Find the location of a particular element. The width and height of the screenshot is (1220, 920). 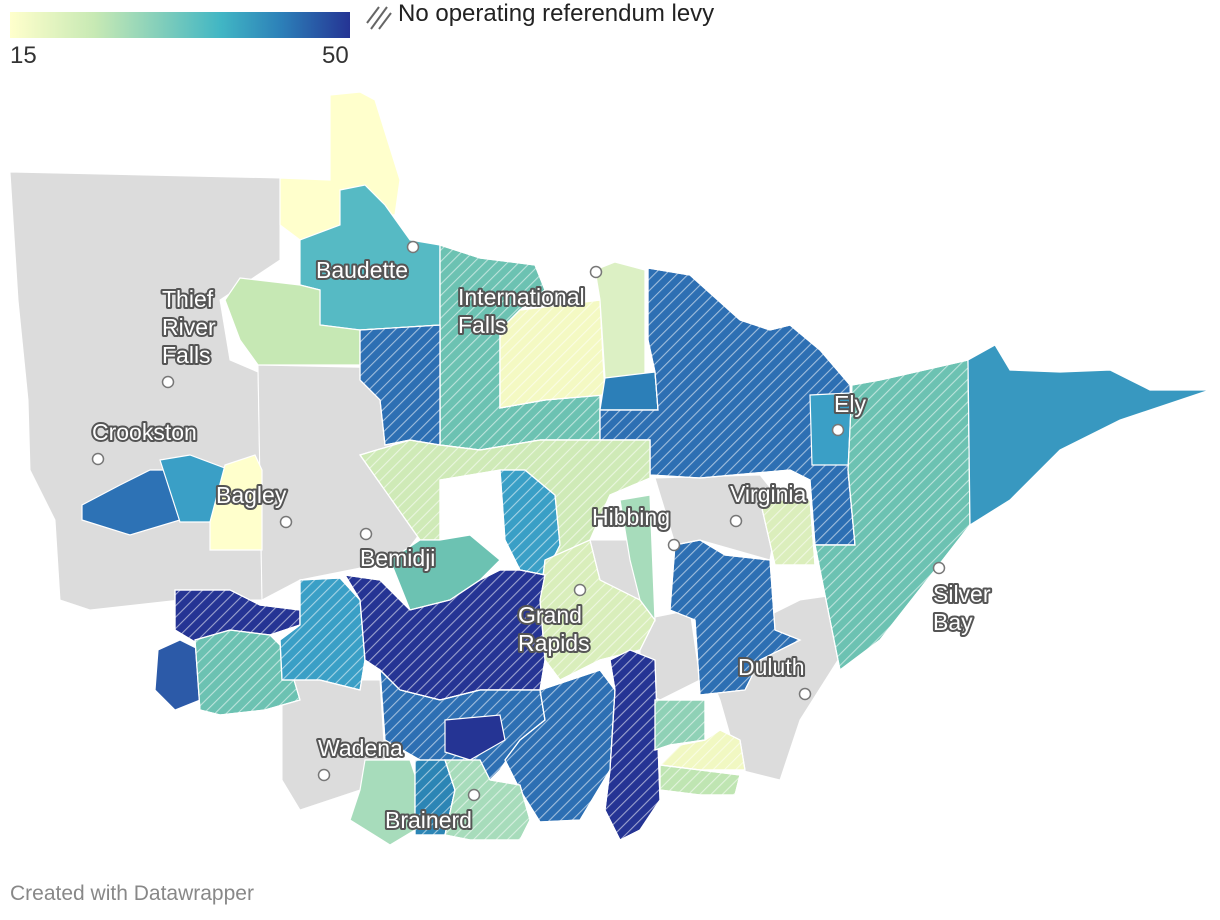

district-waubun is located at coordinates (177, 675).